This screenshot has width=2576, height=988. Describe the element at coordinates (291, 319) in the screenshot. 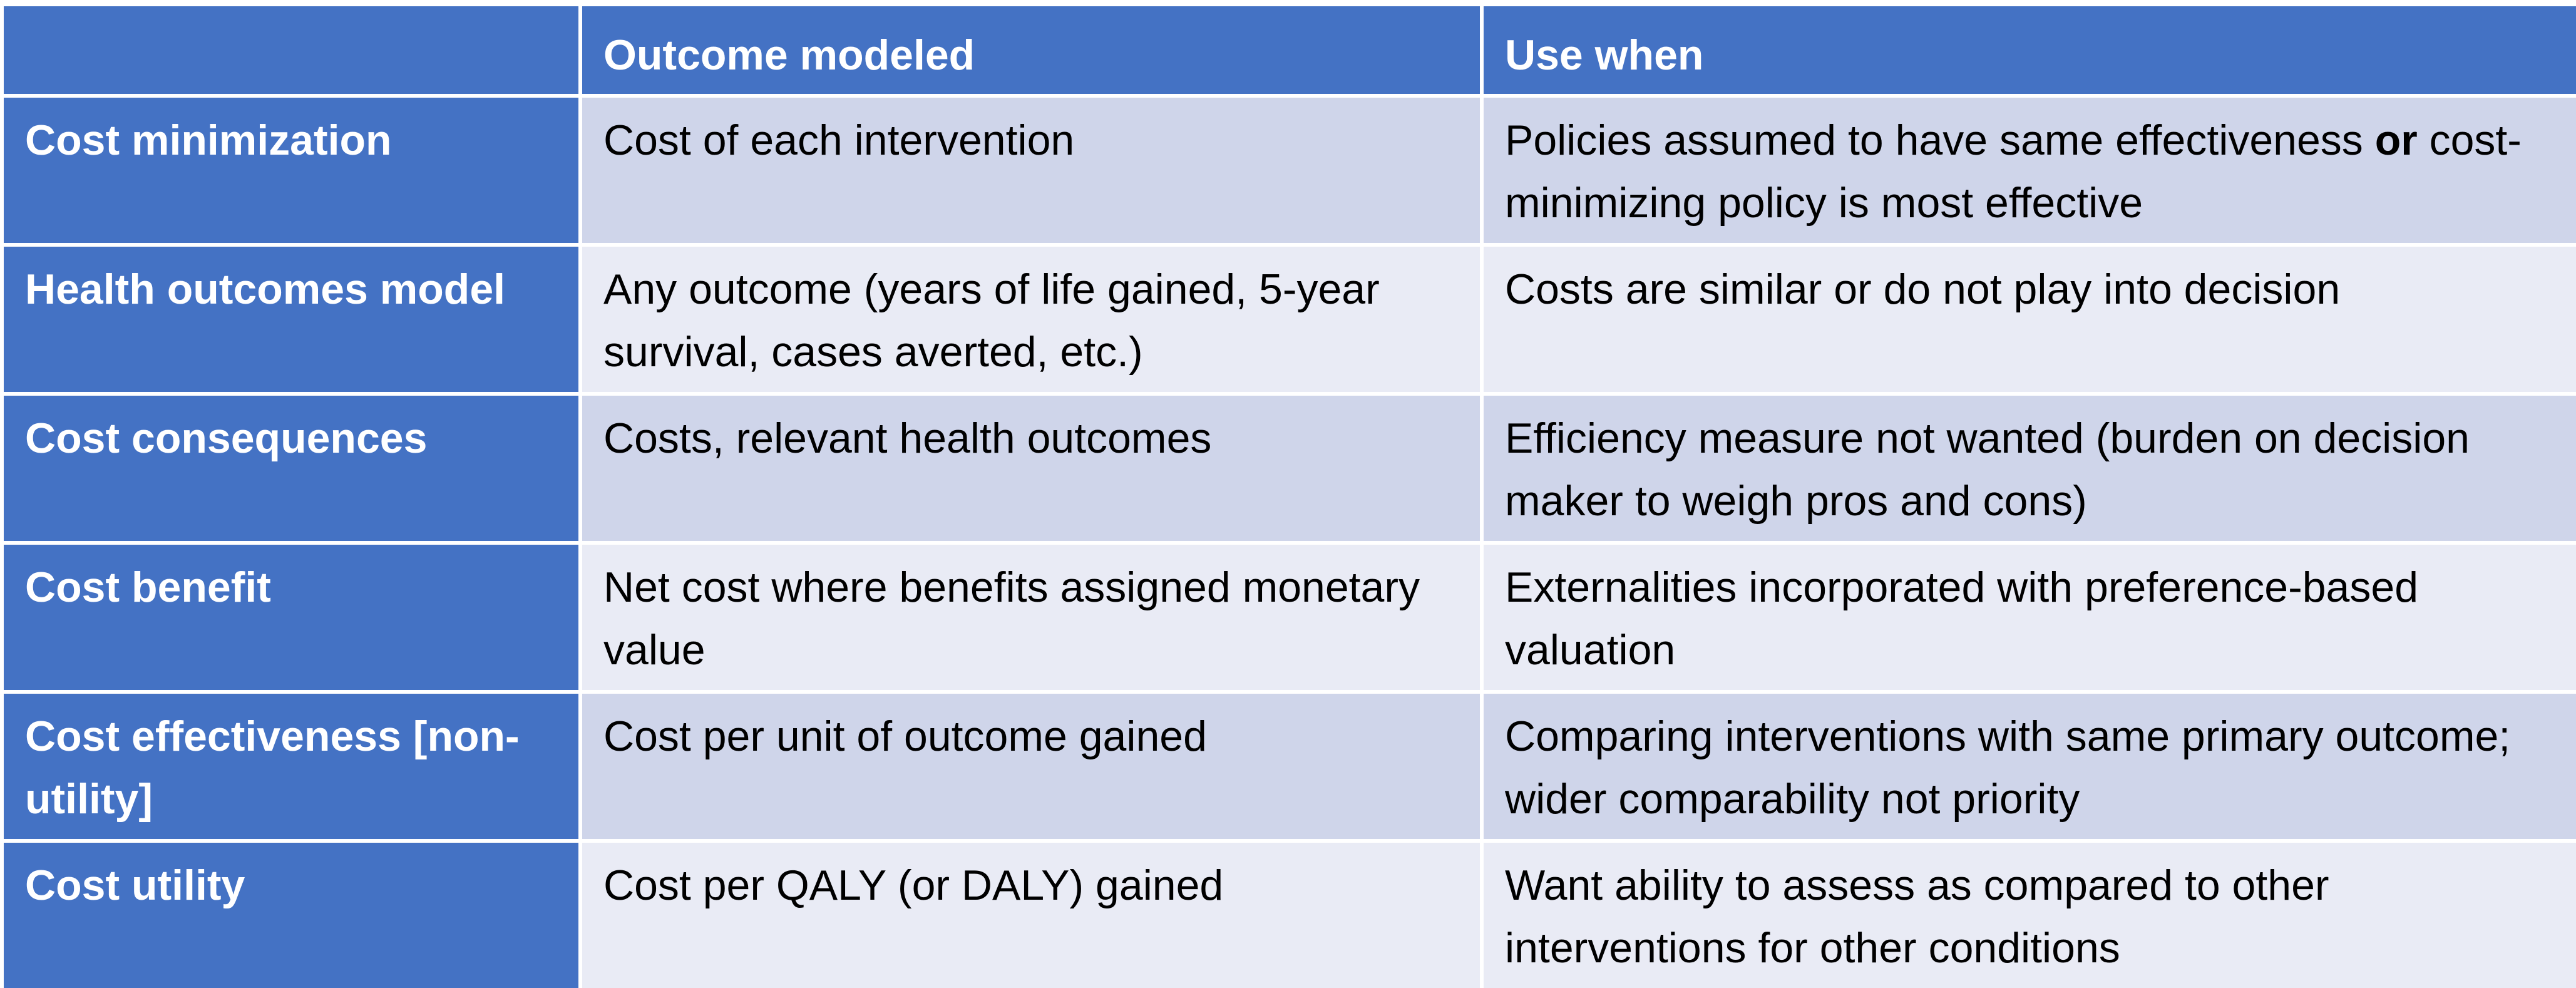

I see `row-label-health-outcomes-model: Health outcomes model` at that location.